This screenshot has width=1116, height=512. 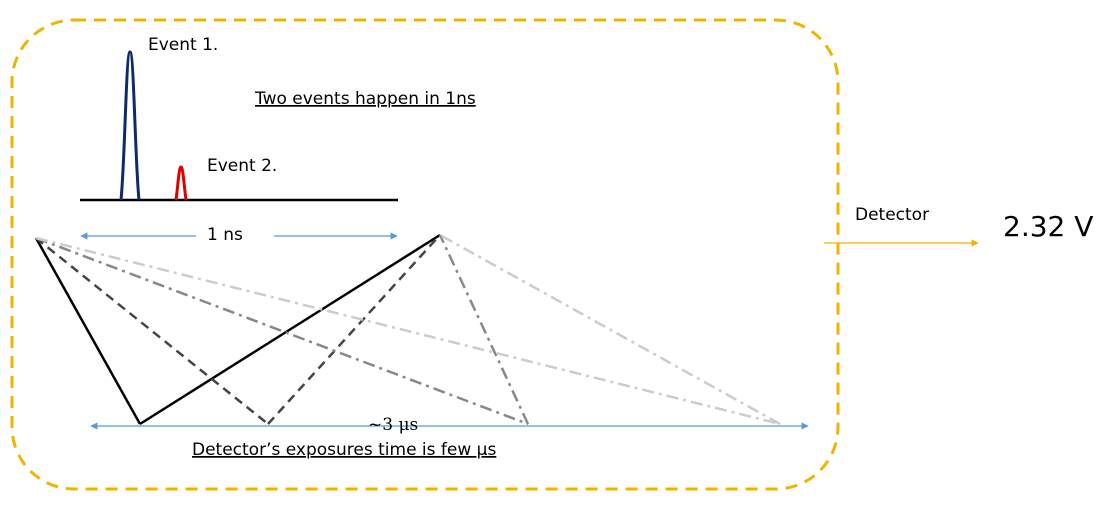 I want to click on three-us-label: ~3 μs, so click(x=393, y=425).